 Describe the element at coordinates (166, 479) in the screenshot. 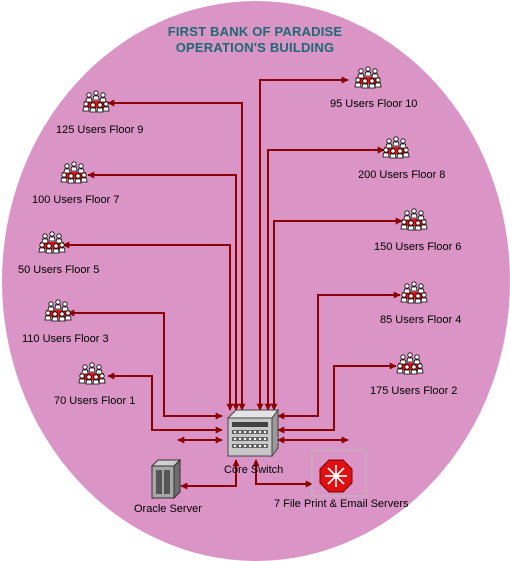

I see `server-tower-icon` at that location.